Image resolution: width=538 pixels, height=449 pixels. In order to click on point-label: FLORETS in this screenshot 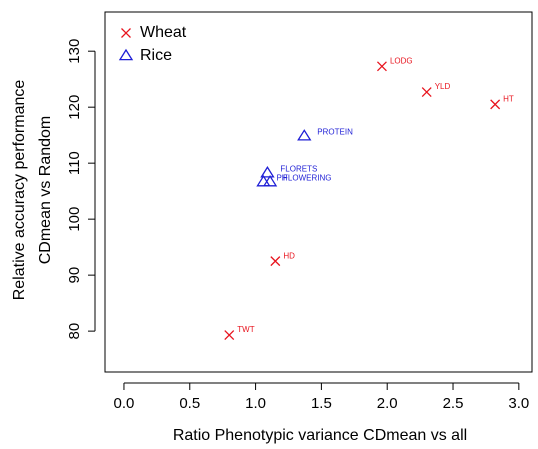, I will do `click(298, 168)`.